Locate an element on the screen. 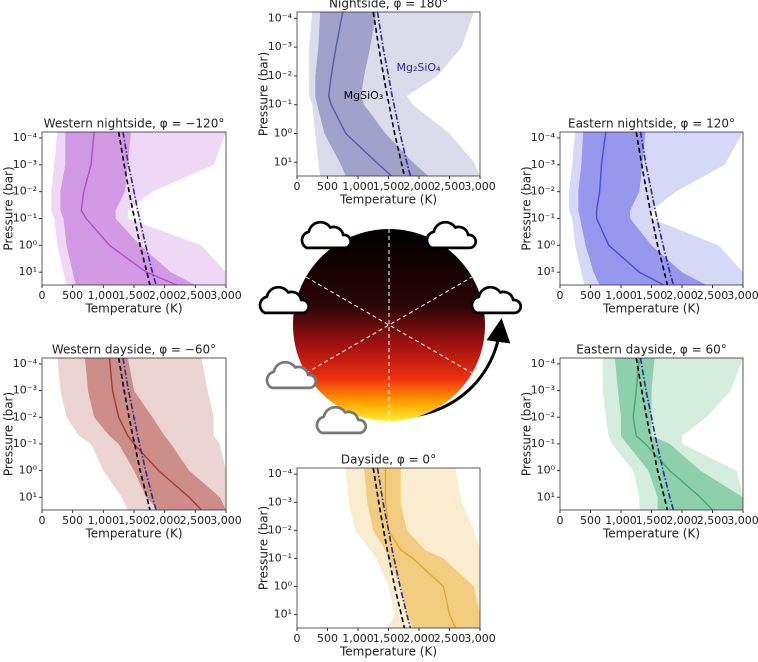 This screenshot has height=662, width=758. panel-title: Nightside, φ = 180° is located at coordinates (388, 5).